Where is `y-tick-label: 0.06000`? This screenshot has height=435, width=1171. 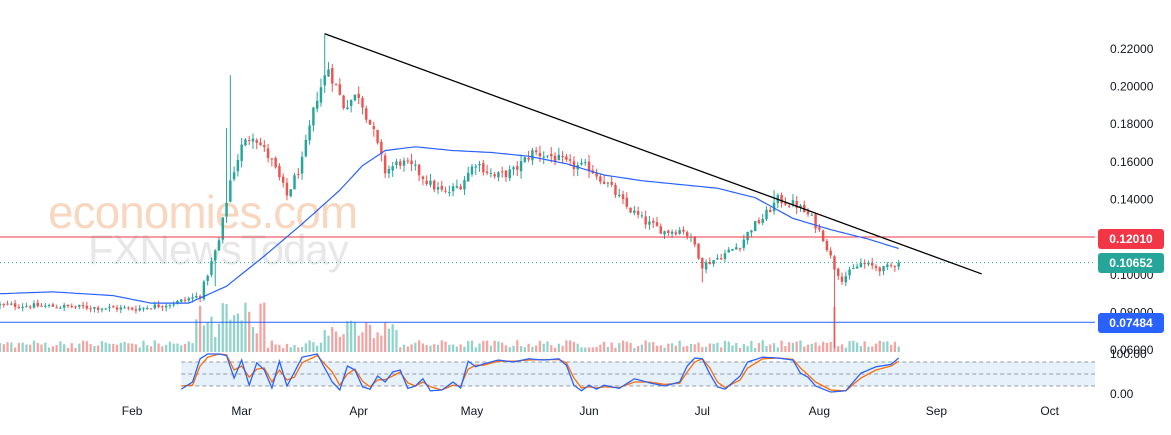
y-tick-label: 0.06000 is located at coordinates (1132, 350).